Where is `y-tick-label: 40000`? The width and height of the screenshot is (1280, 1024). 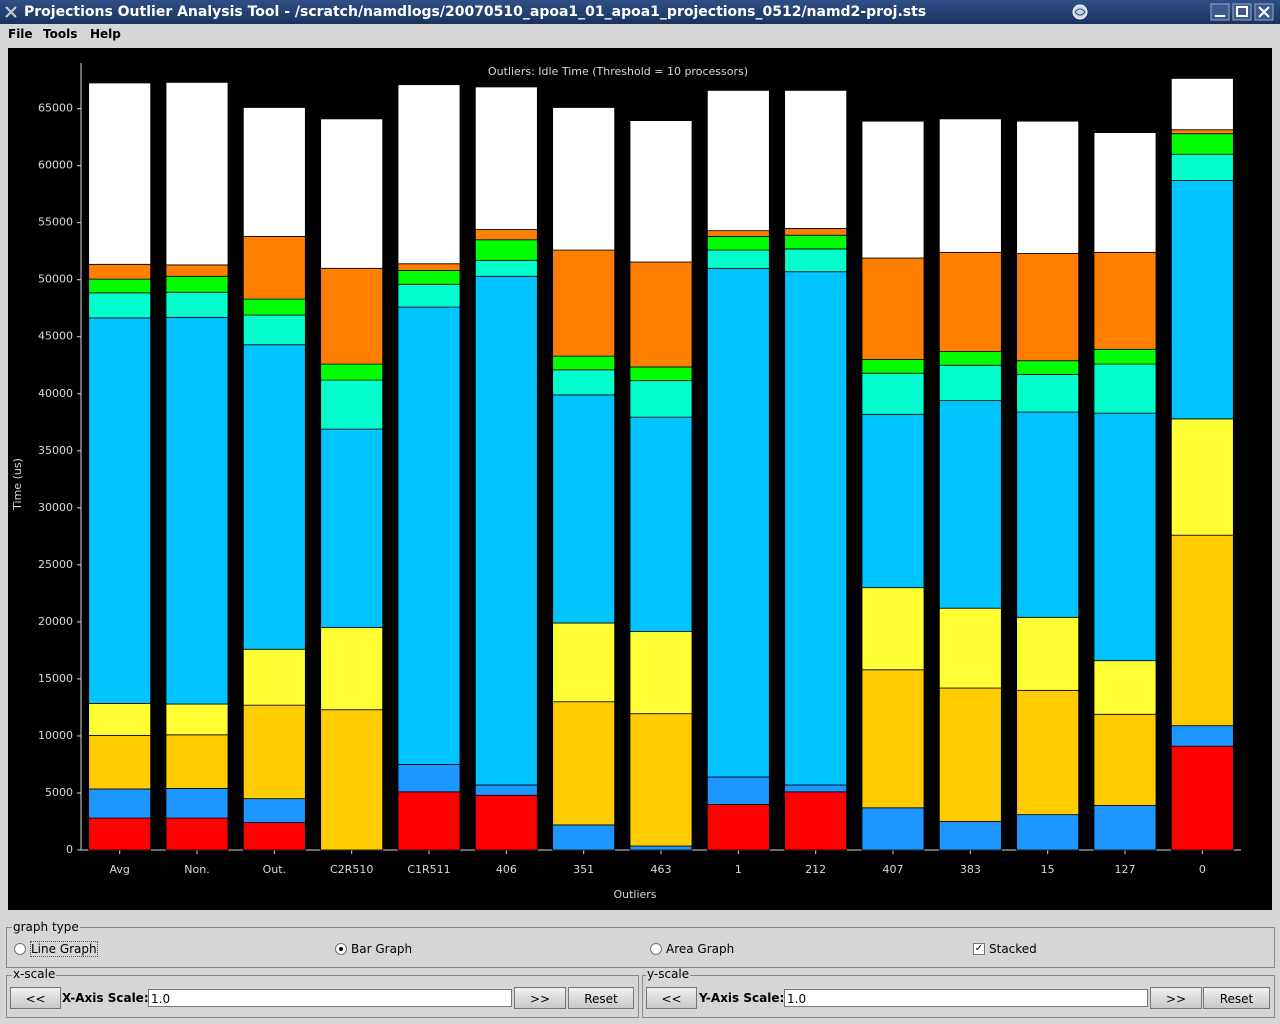 y-tick-label: 40000 is located at coordinates (55, 393).